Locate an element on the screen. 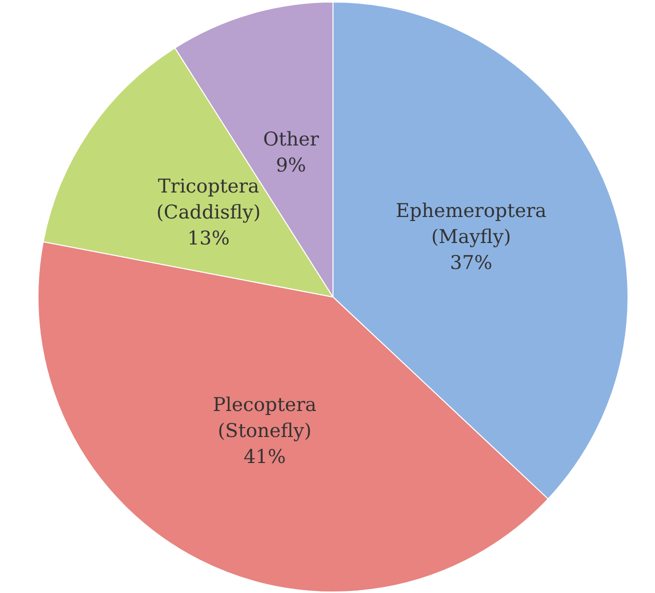 This screenshot has width=655, height=593. slice-label: Tricoptera (Caddisfly) is located at coordinates (208, 199).